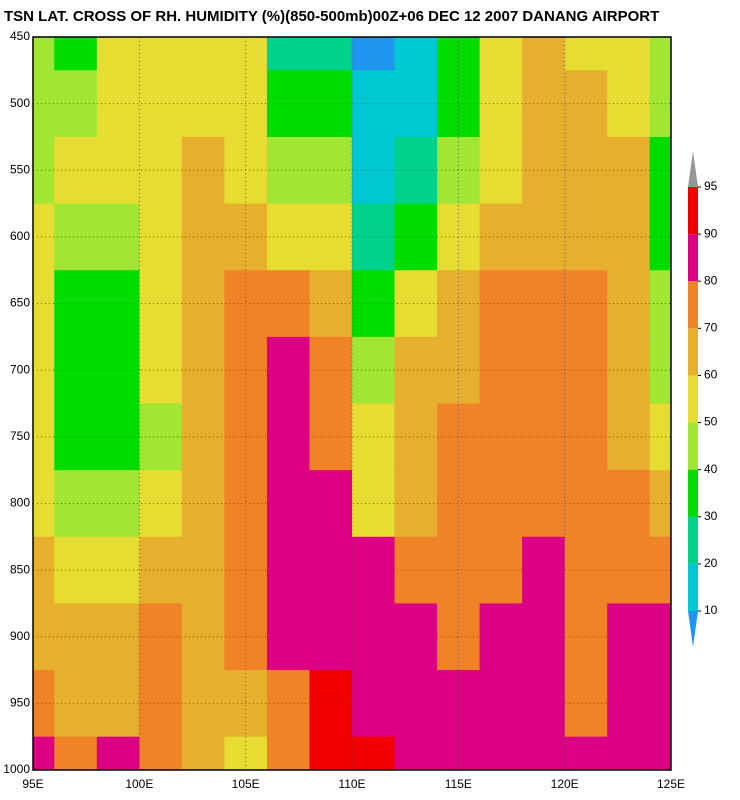 This screenshot has width=740, height=800. Describe the element at coordinates (711, 375) in the screenshot. I see `colorbar-label: 60` at that location.